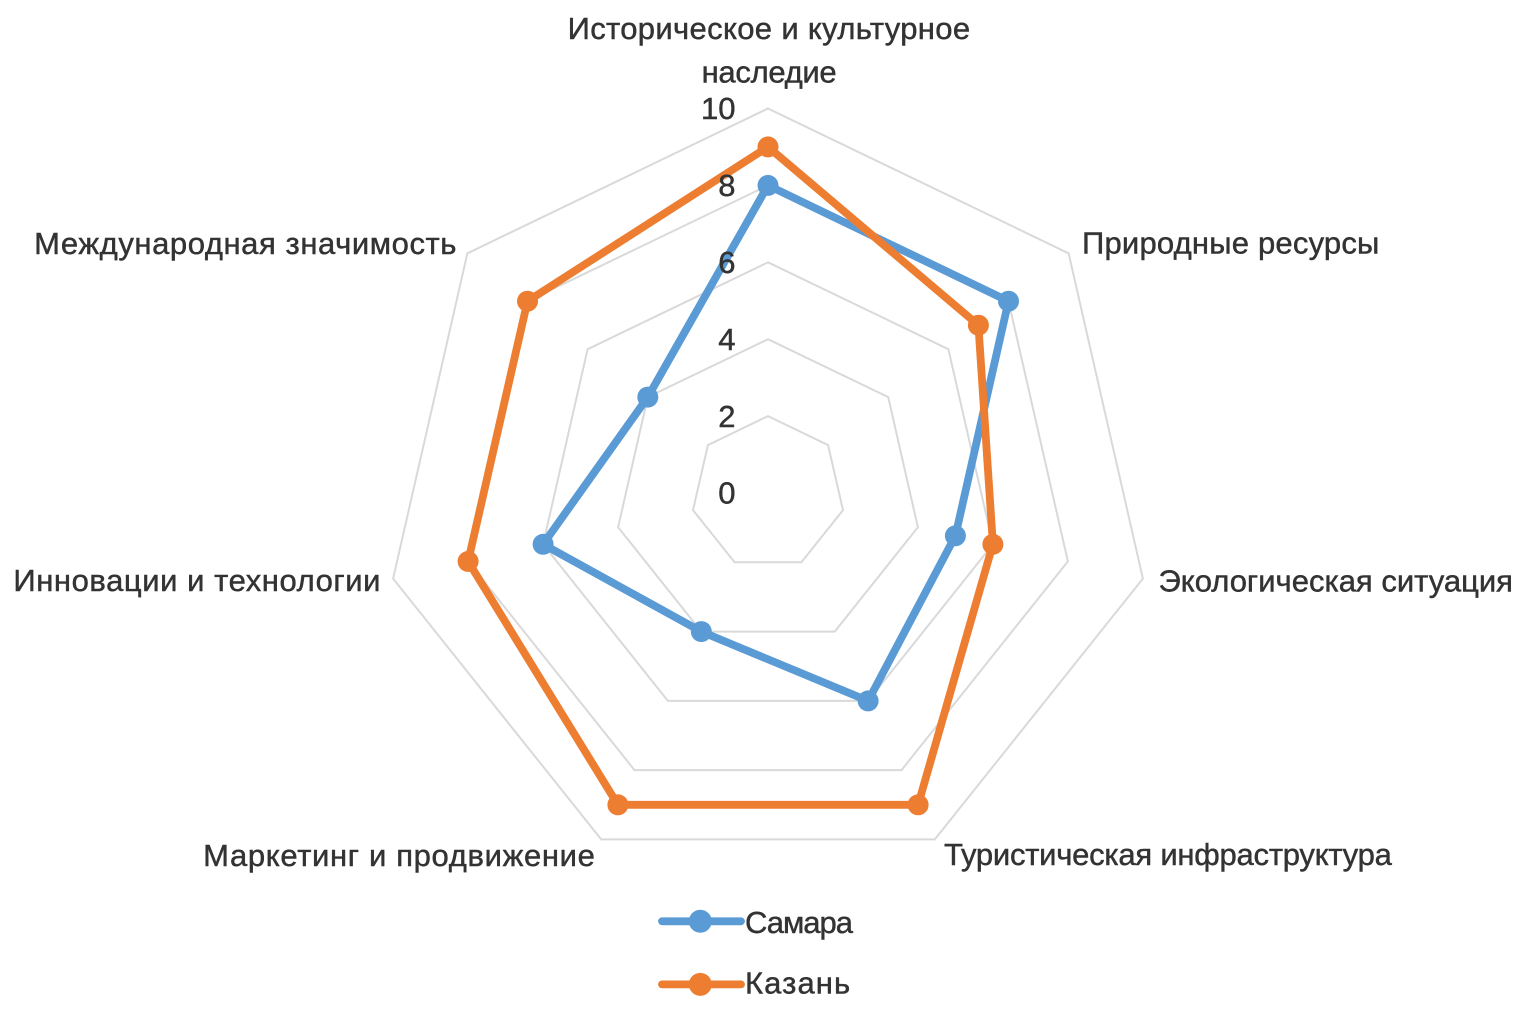 This screenshot has width=1525, height=1022. What do you see at coordinates (769, 72) in the screenshot?
I see `svg-text: наследие` at bounding box center [769, 72].